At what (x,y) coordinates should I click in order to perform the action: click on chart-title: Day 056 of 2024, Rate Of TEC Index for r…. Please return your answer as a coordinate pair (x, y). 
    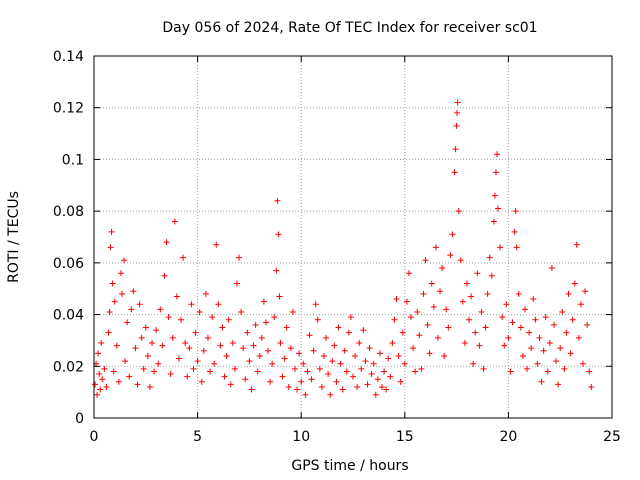
    Looking at the image, I should click on (349, 28).